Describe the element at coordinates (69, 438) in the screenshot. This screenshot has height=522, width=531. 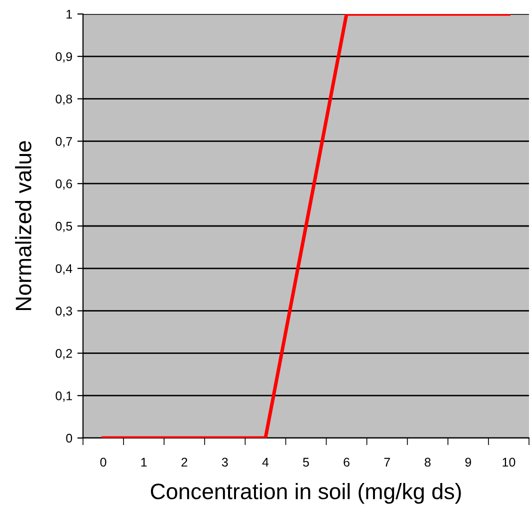
I see `y-tick-label: 0` at that location.